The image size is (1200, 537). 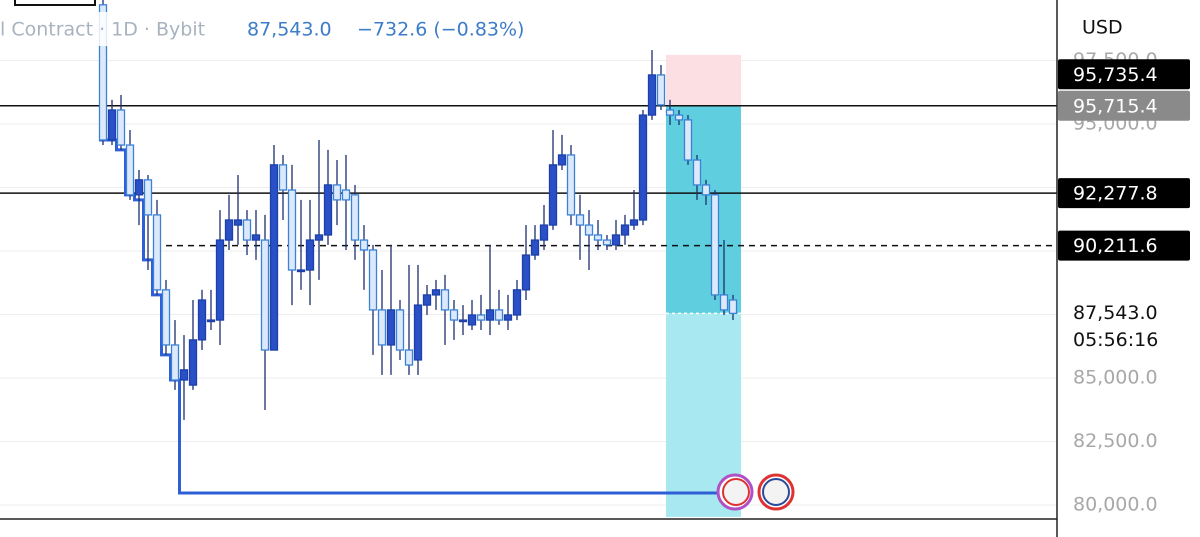 I want to click on countdown: 05:56:16, so click(x=1115, y=340).